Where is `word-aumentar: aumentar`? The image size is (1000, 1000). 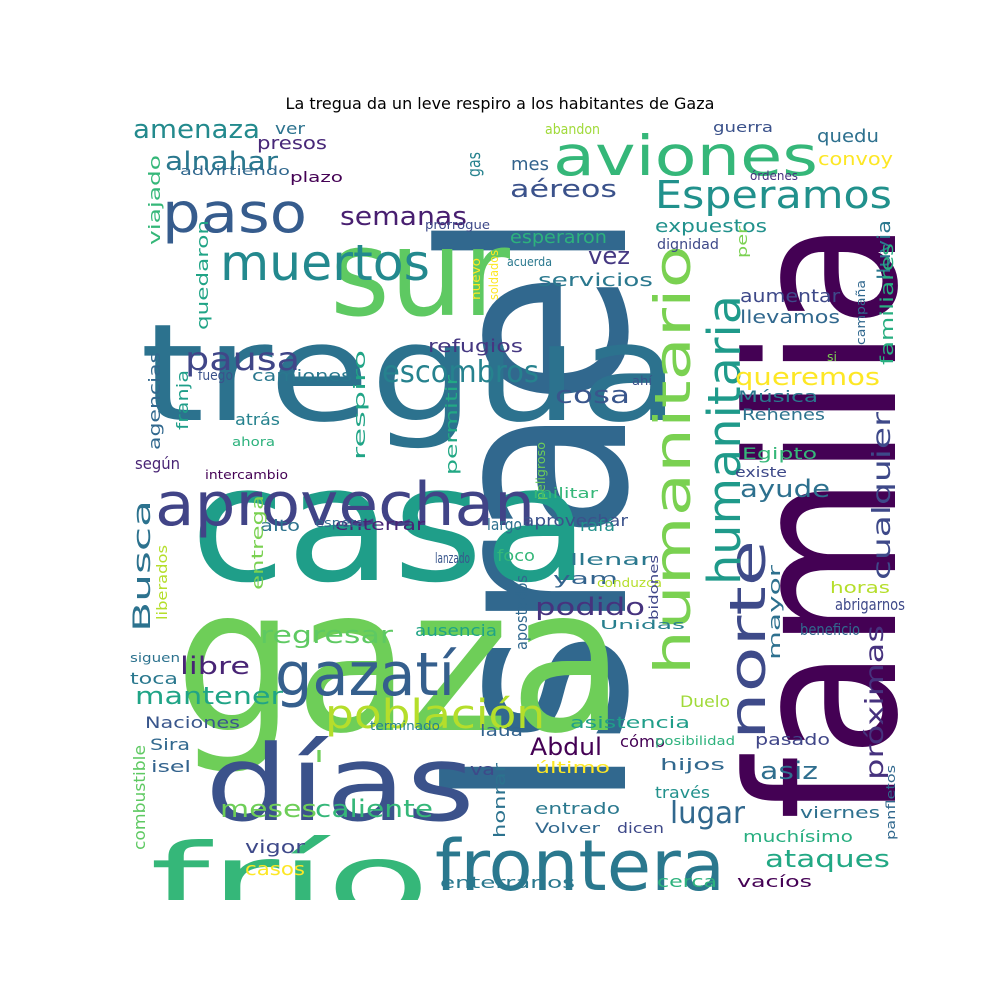
word-aumentar: aumentar is located at coordinates (790, 296).